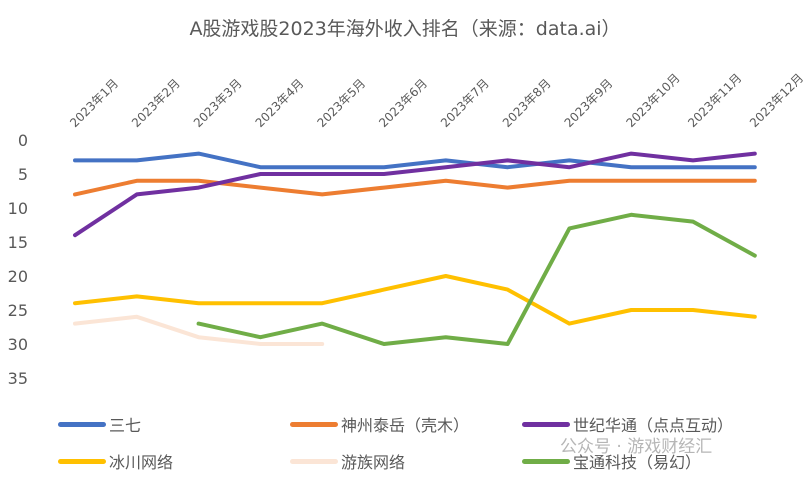  I want to click on x-tick-label: 2023年8月, so click(527, 103).